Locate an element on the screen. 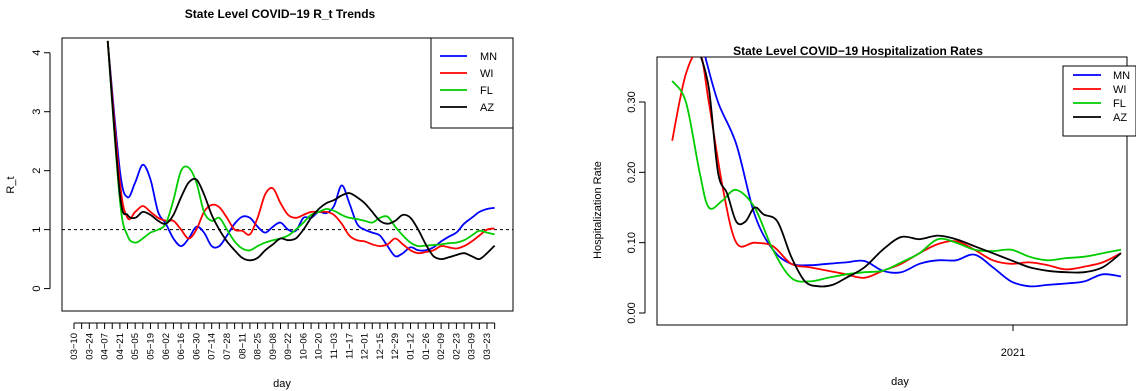 The height and width of the screenshot is (391, 1136). rt-y-tick-label: 3 is located at coordinates (37, 112).